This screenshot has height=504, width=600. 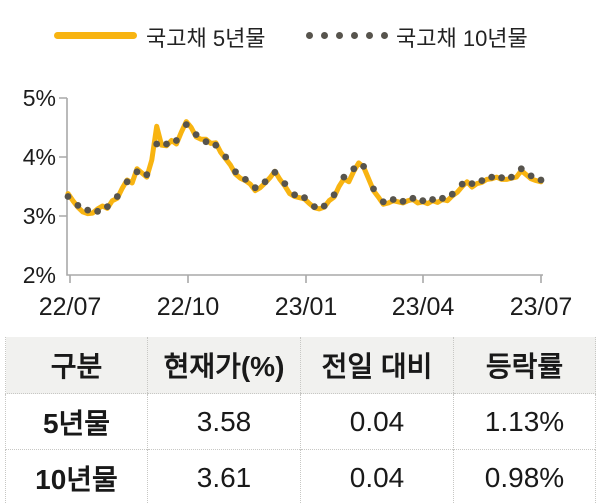 I want to click on cell-5y-current: 3.58, so click(x=224, y=421).